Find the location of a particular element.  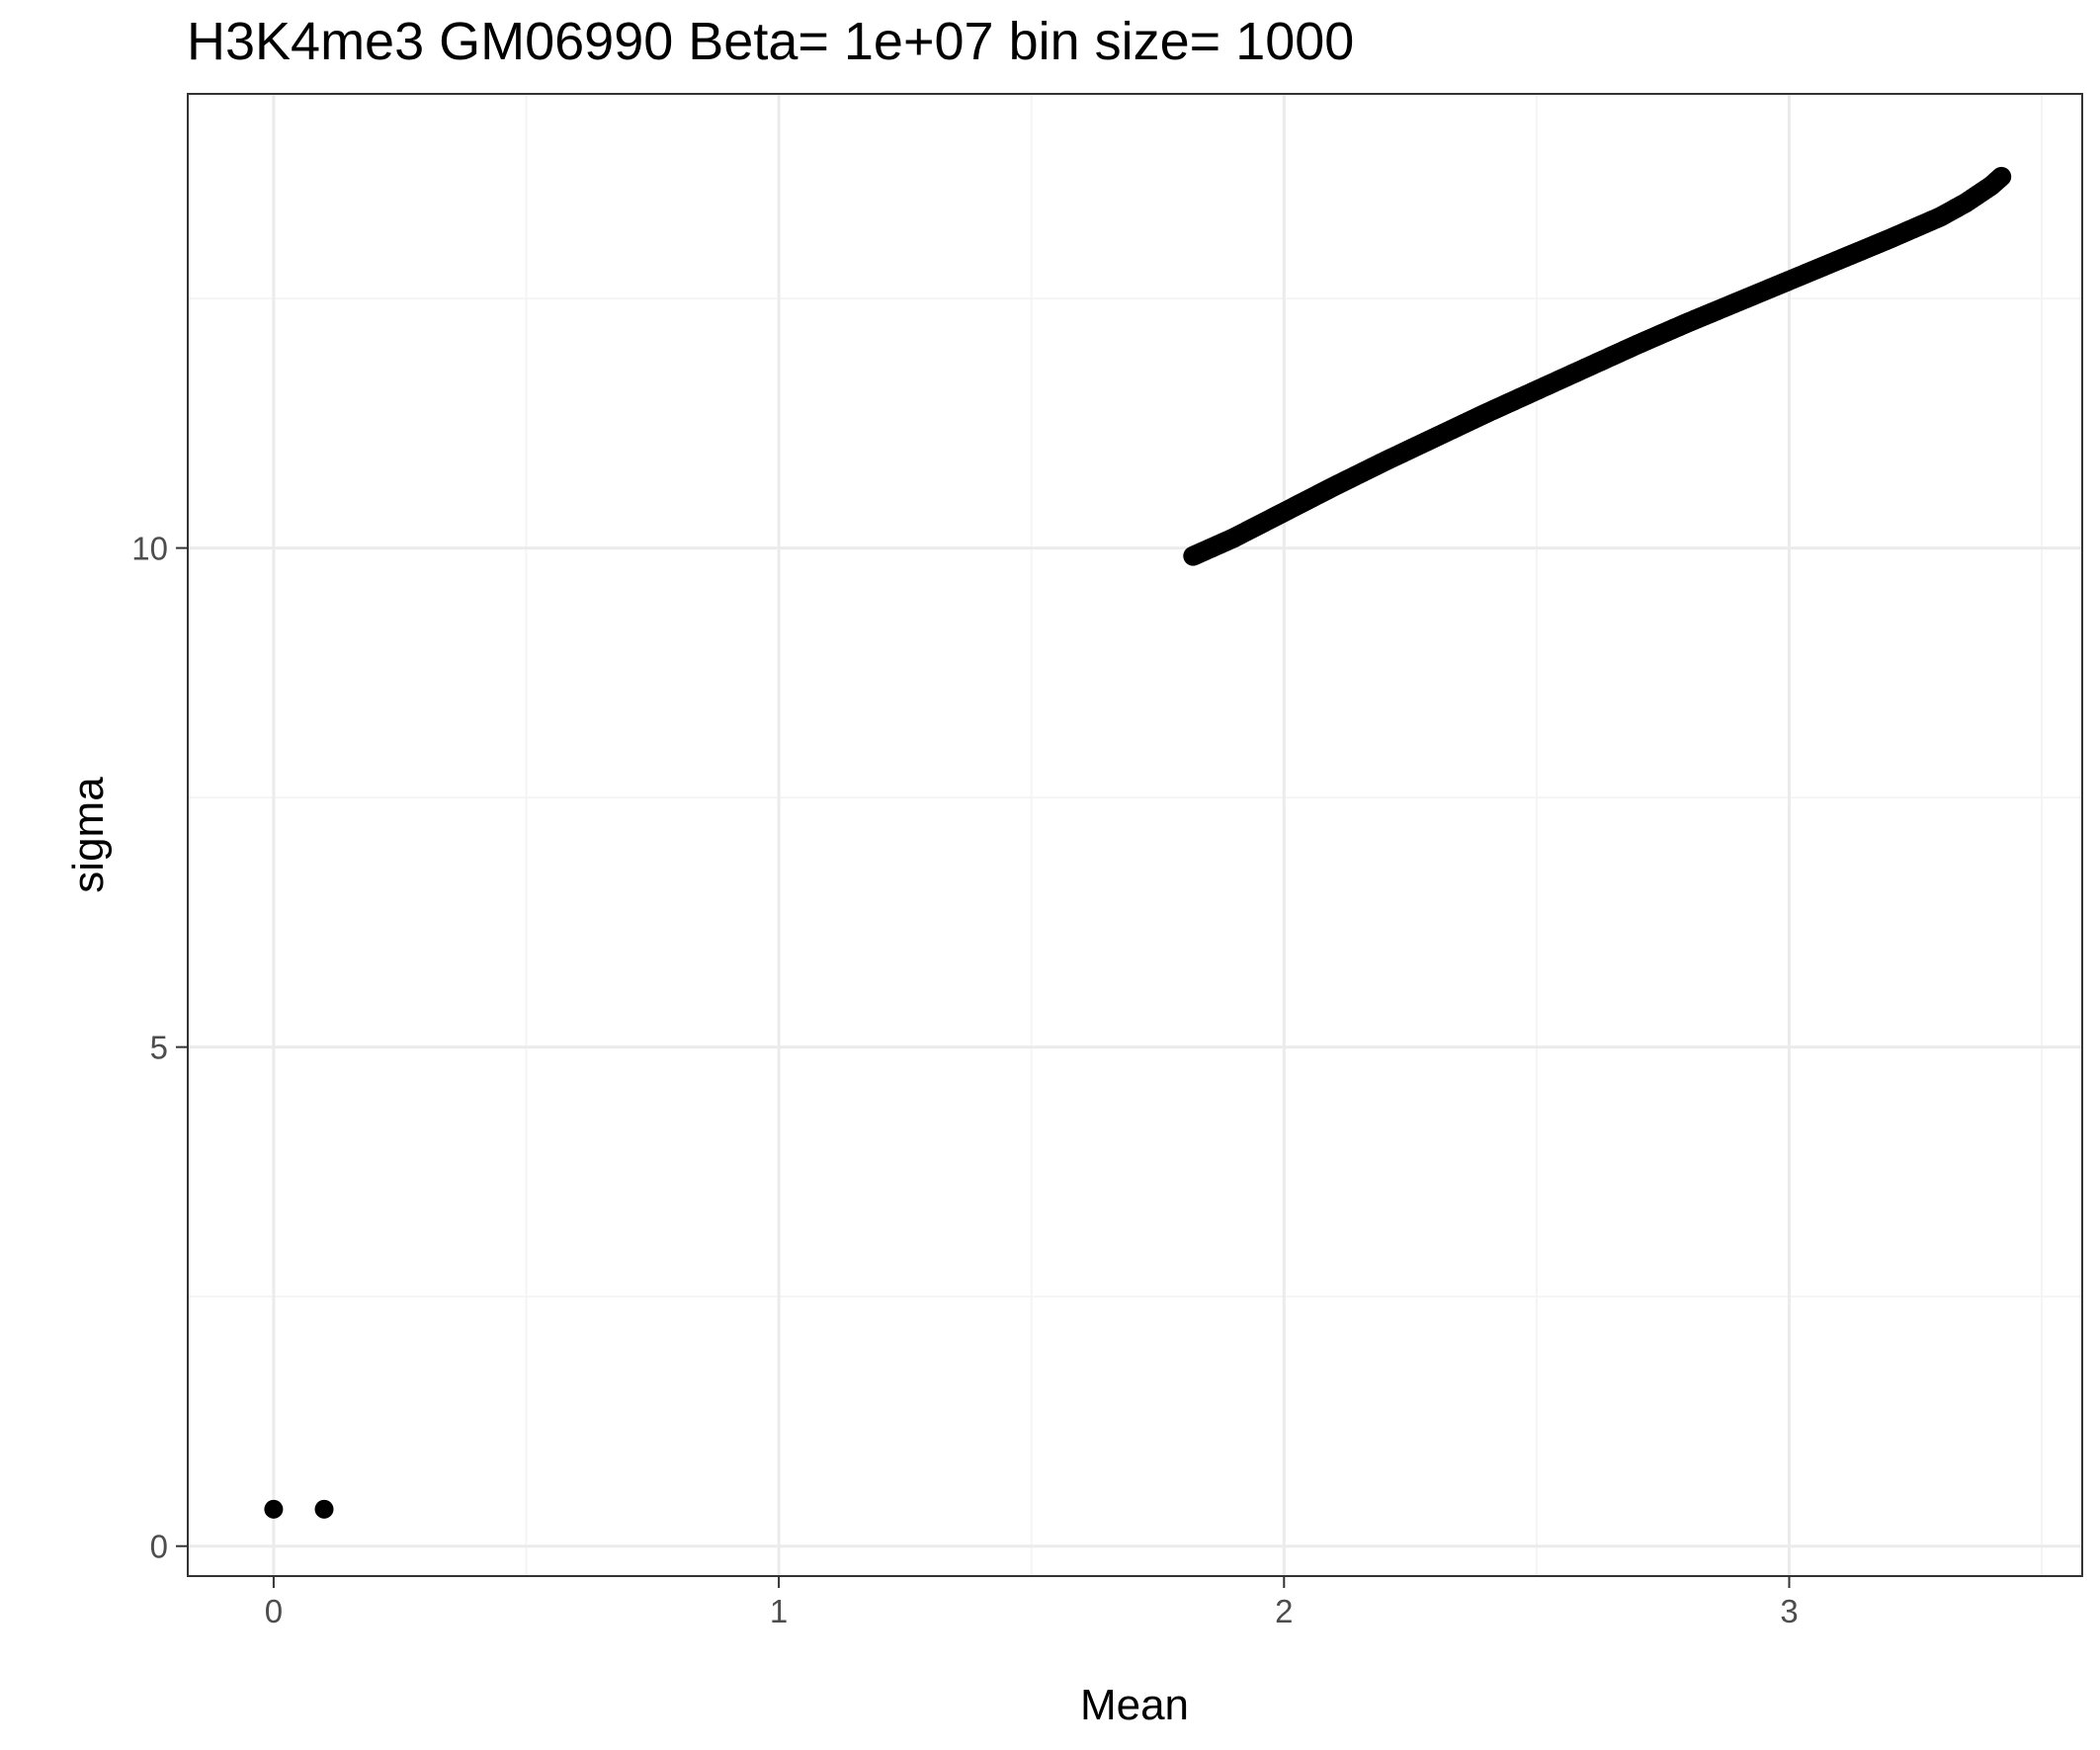

x-tick-label: 3 is located at coordinates (1789, 1611).